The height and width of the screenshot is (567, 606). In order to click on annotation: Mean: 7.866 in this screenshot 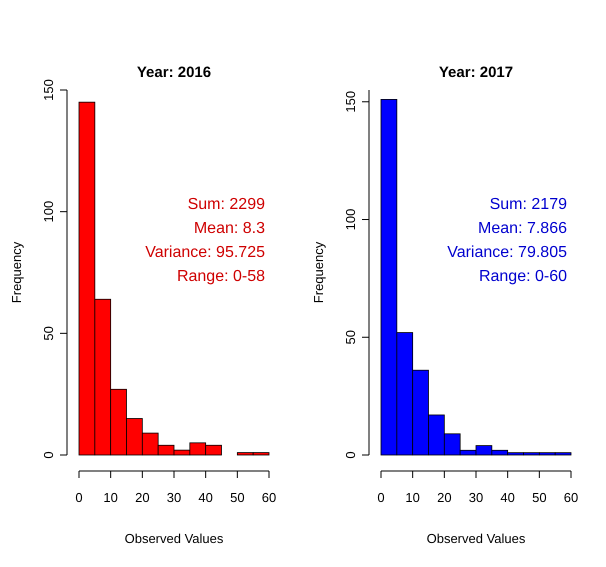, I will do `click(523, 228)`.